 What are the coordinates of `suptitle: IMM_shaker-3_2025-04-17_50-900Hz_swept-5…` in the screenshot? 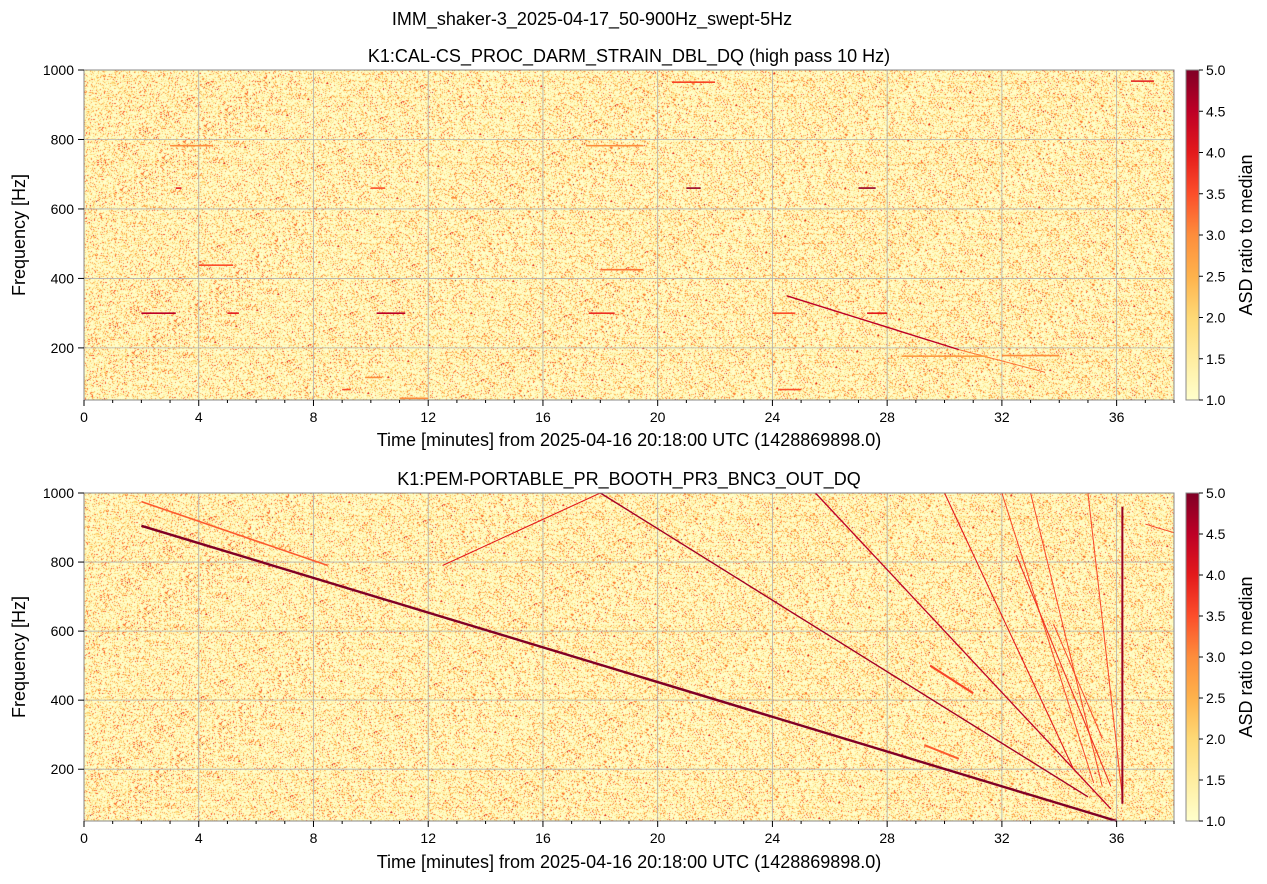 It's located at (592, 19).